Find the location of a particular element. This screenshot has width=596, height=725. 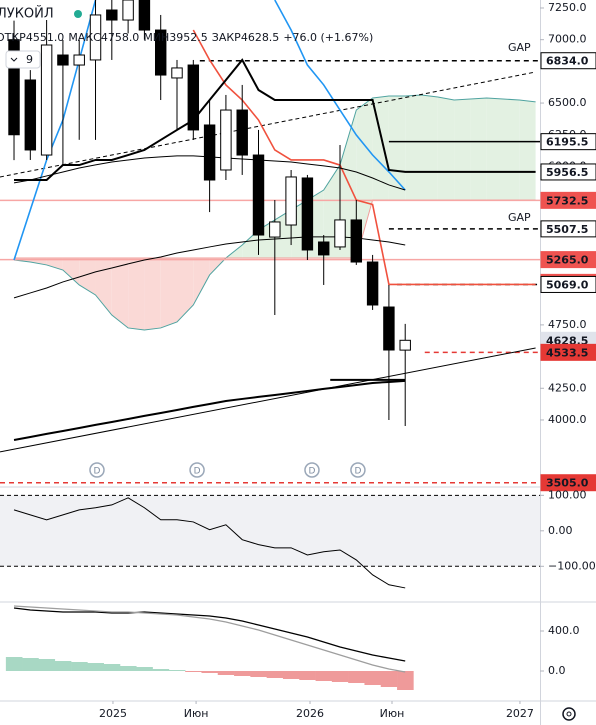

y-tick-label: 4000.0 is located at coordinates (567, 419).